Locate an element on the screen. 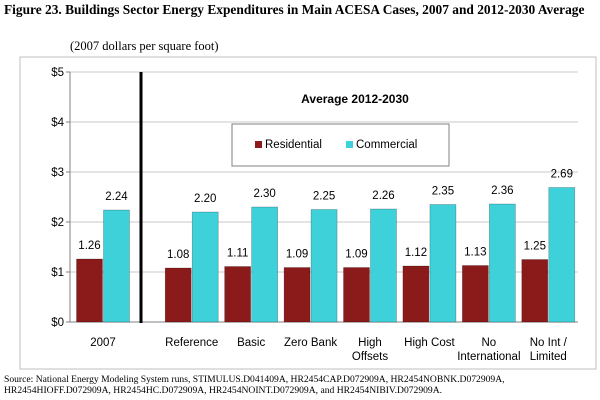 Image resolution: width=600 pixels, height=400 pixels. value-label-commercial-high-cost: 2.35 is located at coordinates (443, 192).